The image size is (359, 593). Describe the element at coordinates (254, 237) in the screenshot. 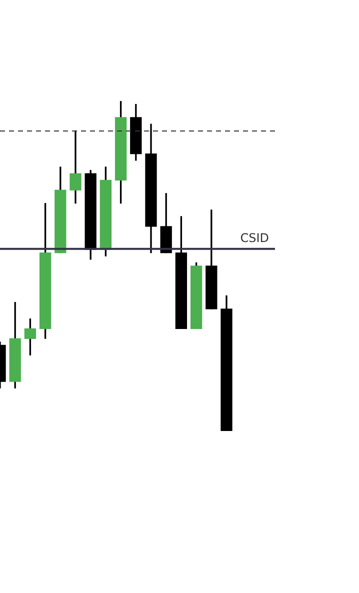

I see `ref-line-label: CSID` at that location.